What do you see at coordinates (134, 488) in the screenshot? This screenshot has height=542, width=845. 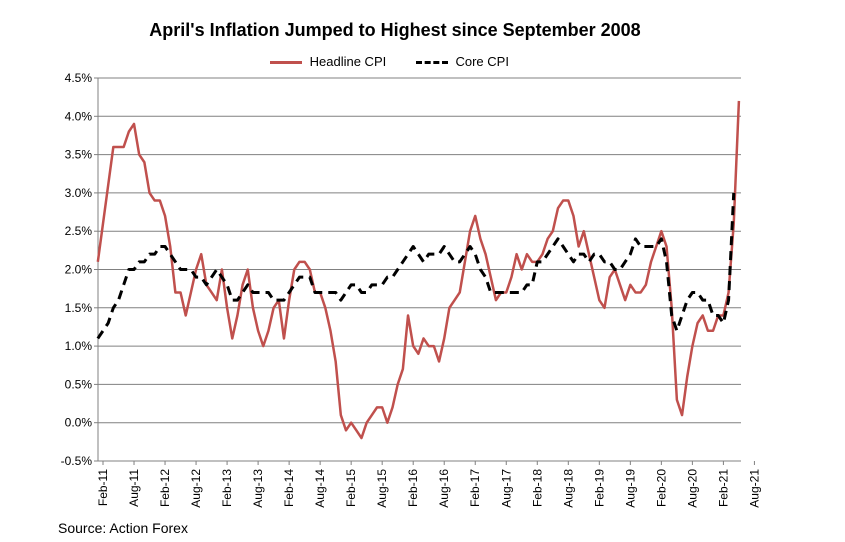 I see `x-tick-label-1: Aug-11` at bounding box center [134, 488].